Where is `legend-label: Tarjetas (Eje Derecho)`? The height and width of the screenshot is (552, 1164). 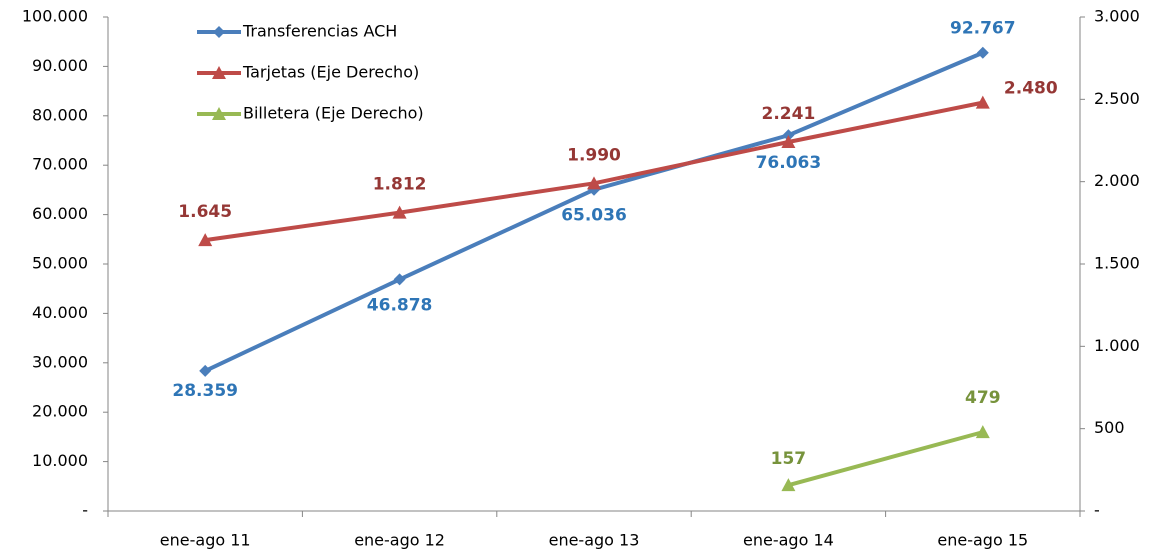 legend-label: Tarjetas (Eje Derecho) is located at coordinates (330, 72).